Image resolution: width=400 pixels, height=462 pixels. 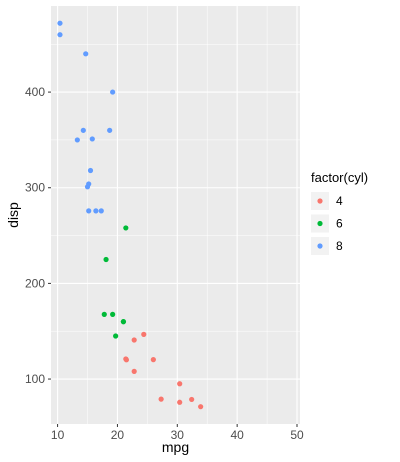 What do you see at coordinates (327, 223) in the screenshot?
I see `legend-keys: 4 6 8` at bounding box center [327, 223].